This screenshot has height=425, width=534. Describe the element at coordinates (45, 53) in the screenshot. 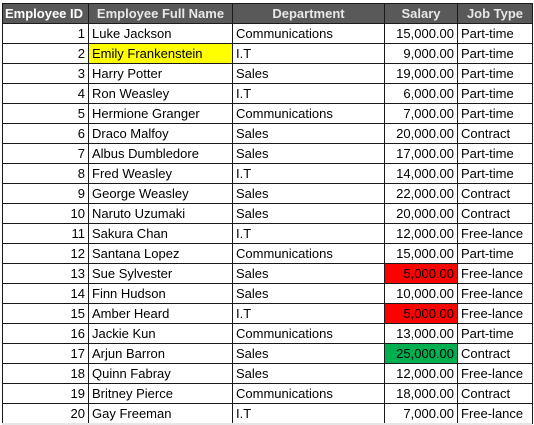

I see `cell-employee-id: 2` at that location.